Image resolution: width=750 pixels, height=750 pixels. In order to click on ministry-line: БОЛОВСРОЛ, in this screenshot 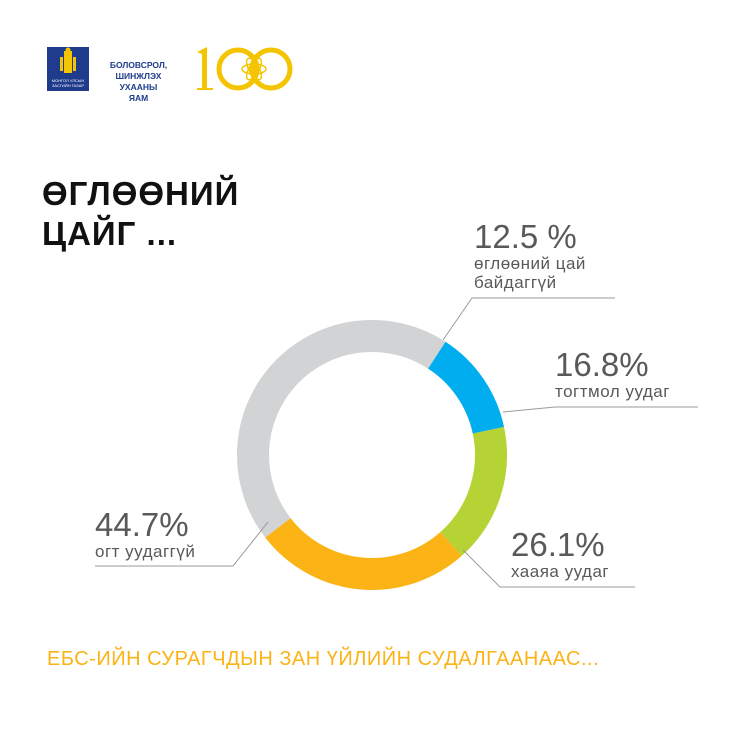, I will do `click(138, 65)`.